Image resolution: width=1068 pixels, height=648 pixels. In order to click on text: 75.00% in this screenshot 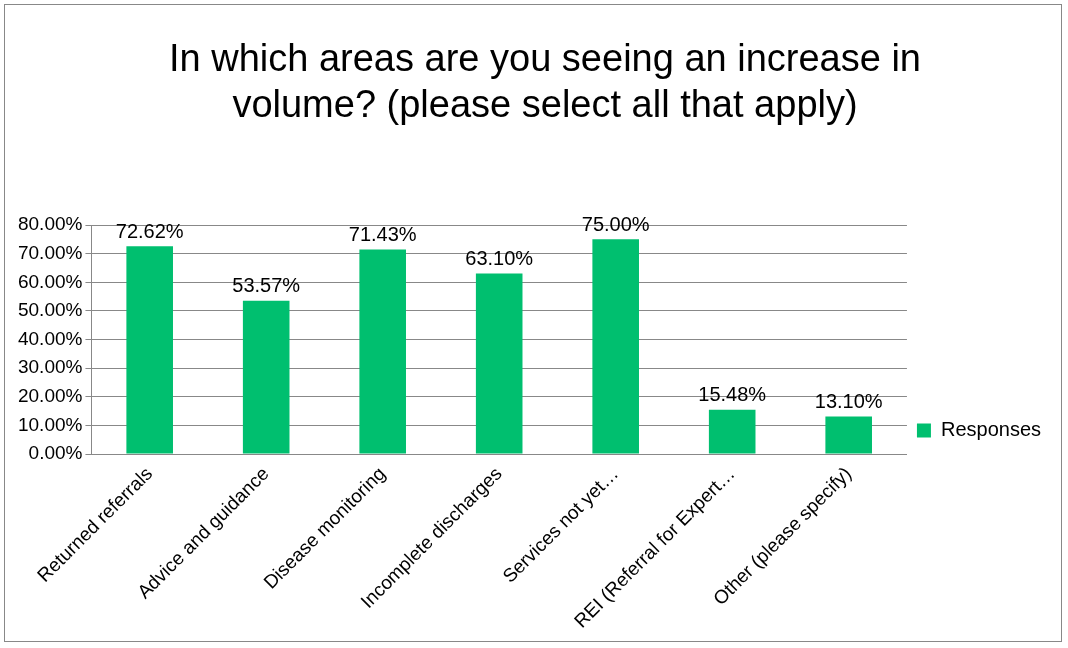, I will do `click(615, 223)`.